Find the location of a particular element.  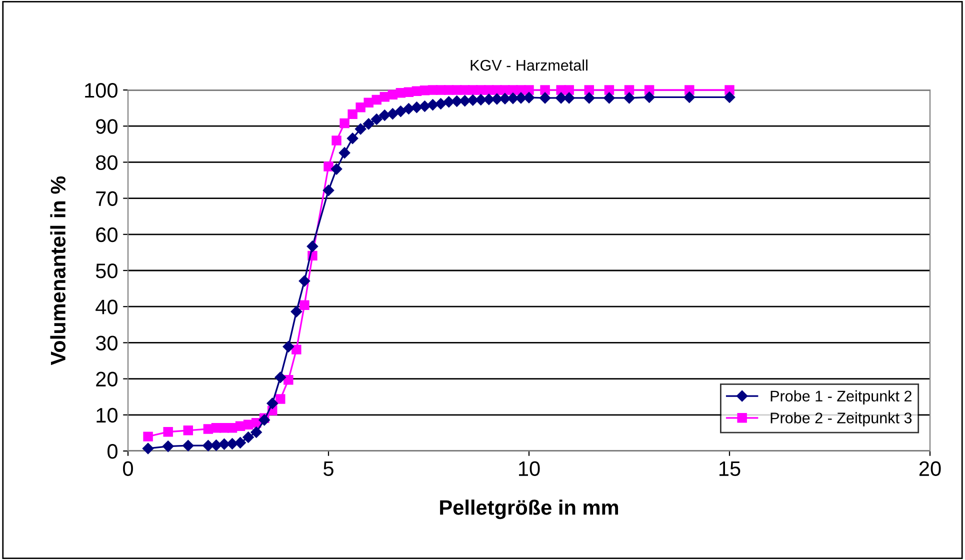

y-tick-label: 20 is located at coordinates (107, 379).